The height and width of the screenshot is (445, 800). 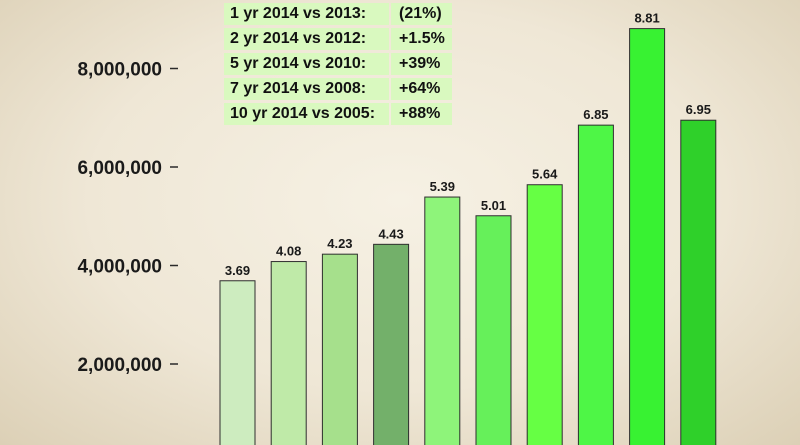 I want to click on bar-value-label: 6.95, so click(x=698, y=109).